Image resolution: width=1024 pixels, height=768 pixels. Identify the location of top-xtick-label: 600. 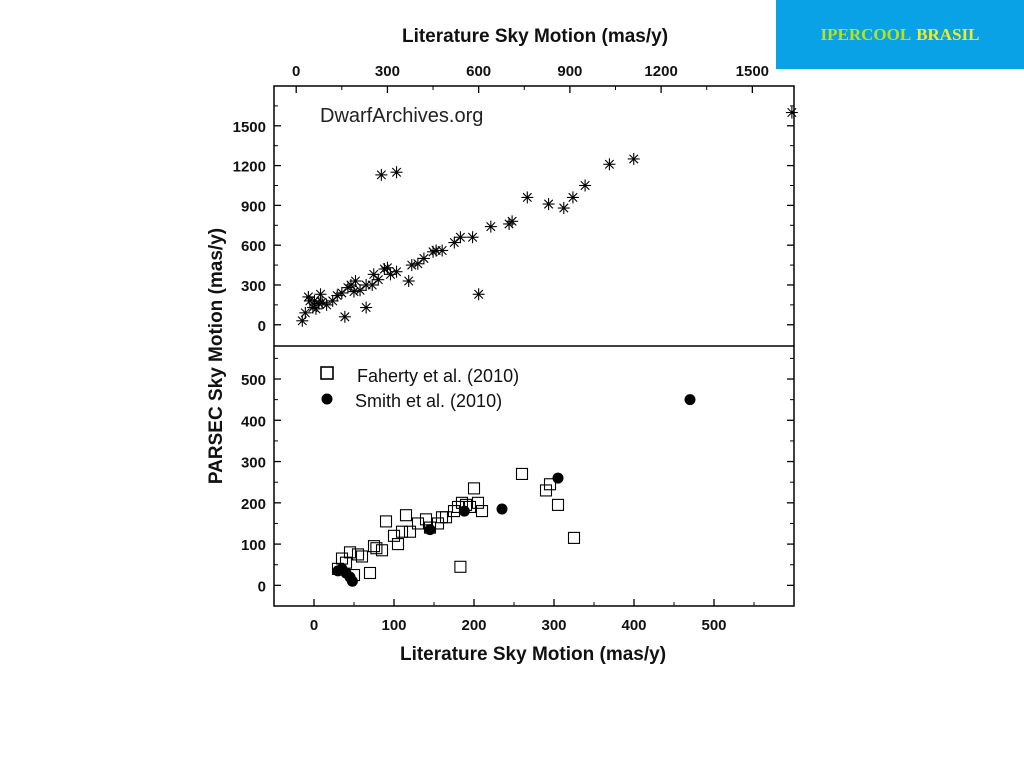
(478, 71).